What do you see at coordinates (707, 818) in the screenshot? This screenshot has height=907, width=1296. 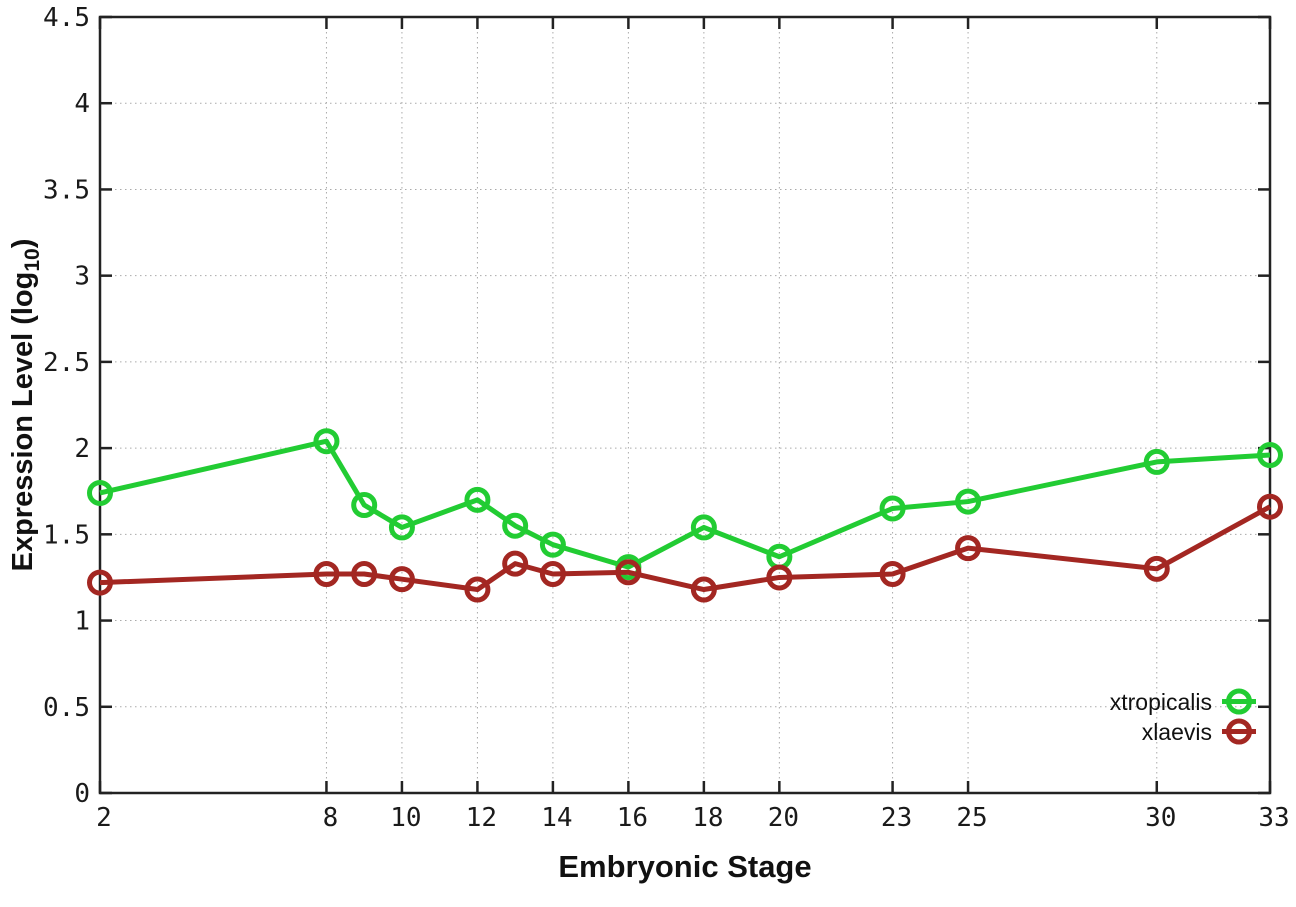 I see `x-tick-label: 18` at bounding box center [707, 818].